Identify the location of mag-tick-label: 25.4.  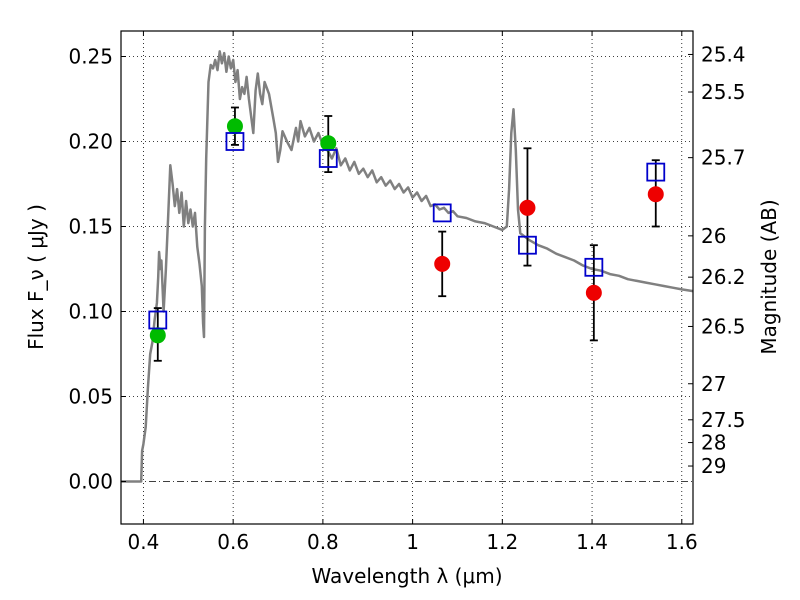
(723, 54).